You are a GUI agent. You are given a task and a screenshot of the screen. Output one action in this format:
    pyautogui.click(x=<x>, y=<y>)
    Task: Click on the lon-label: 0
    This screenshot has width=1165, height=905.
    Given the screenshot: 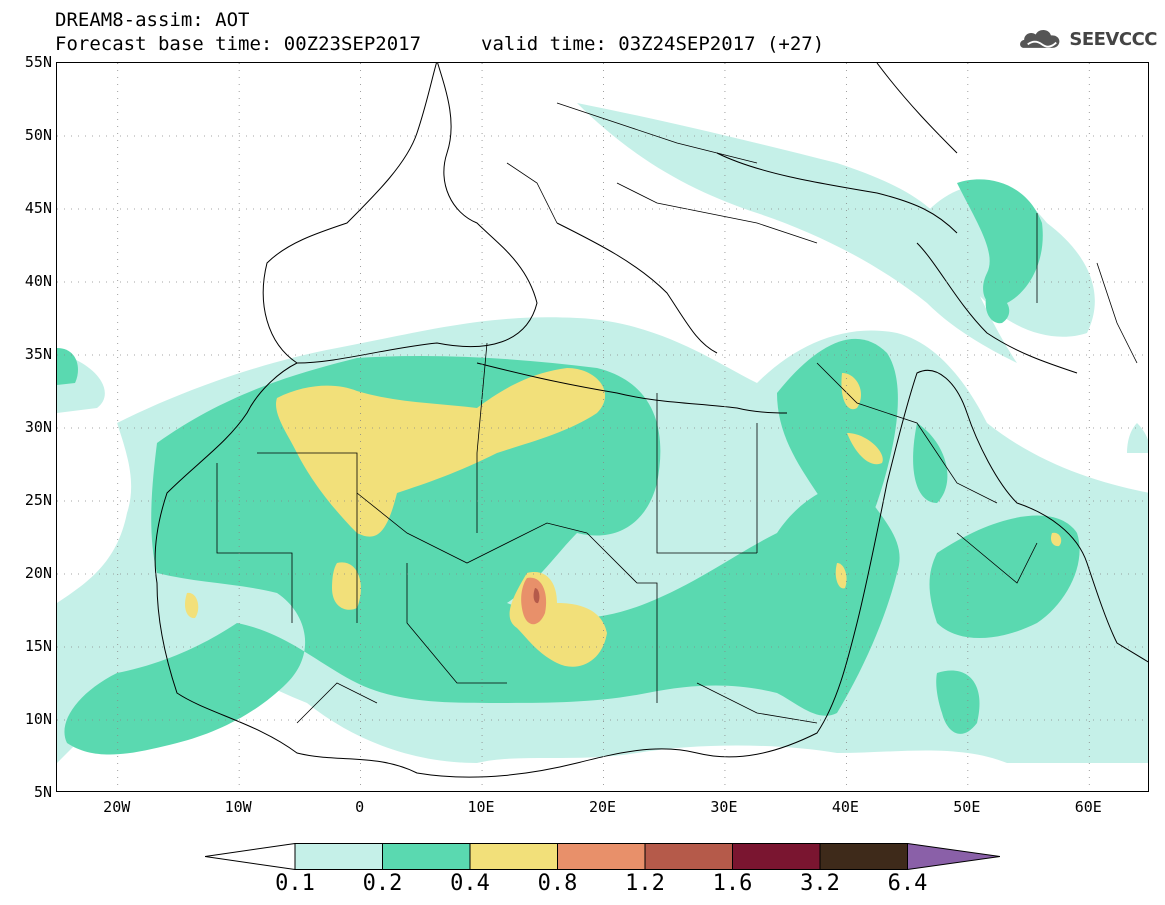 What is the action you would take?
    pyautogui.click(x=360, y=807)
    